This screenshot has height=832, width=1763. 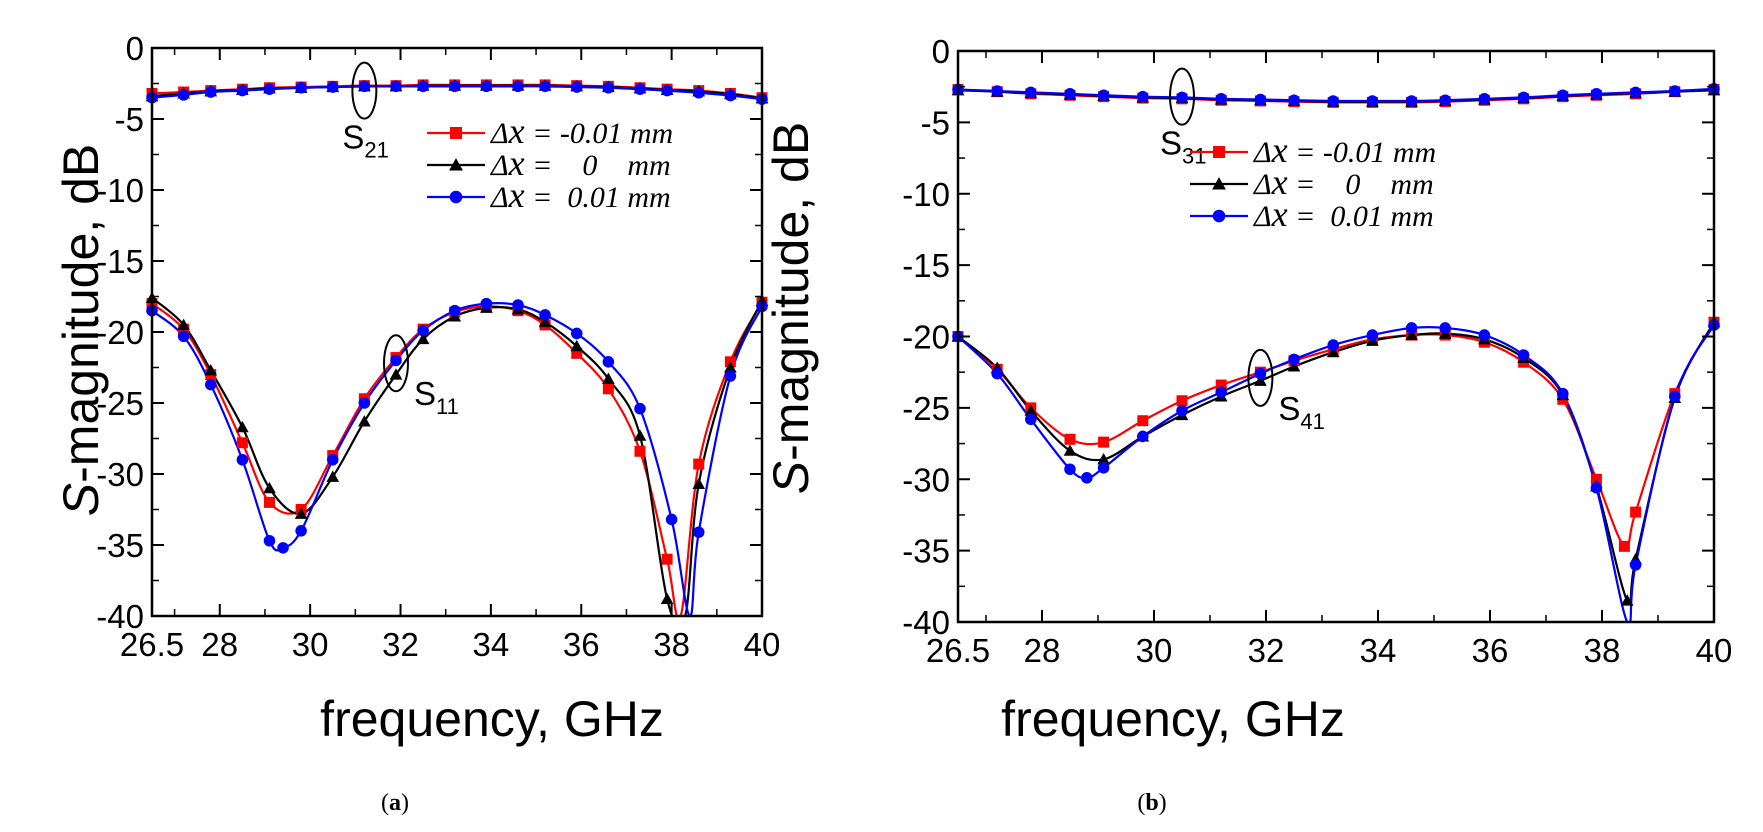 I want to click on y-tick-label: -10, so click(x=120, y=190).